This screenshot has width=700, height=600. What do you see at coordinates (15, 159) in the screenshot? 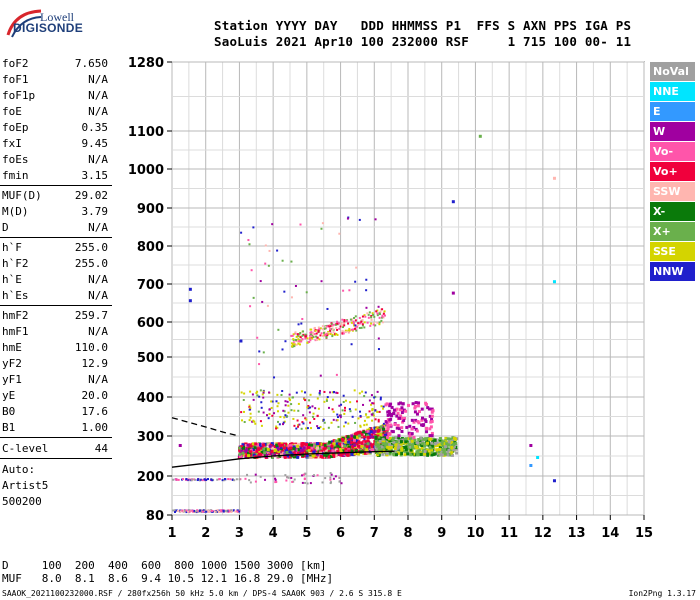
I see `param-name: foEs` at bounding box center [15, 159].